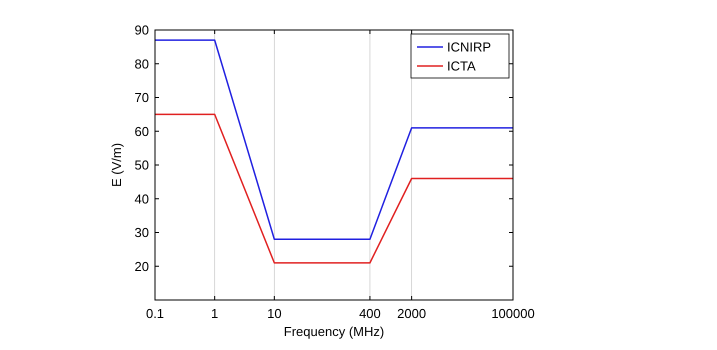  What do you see at coordinates (141, 198) in the screenshot?
I see `y-tick-label: 40` at bounding box center [141, 198].